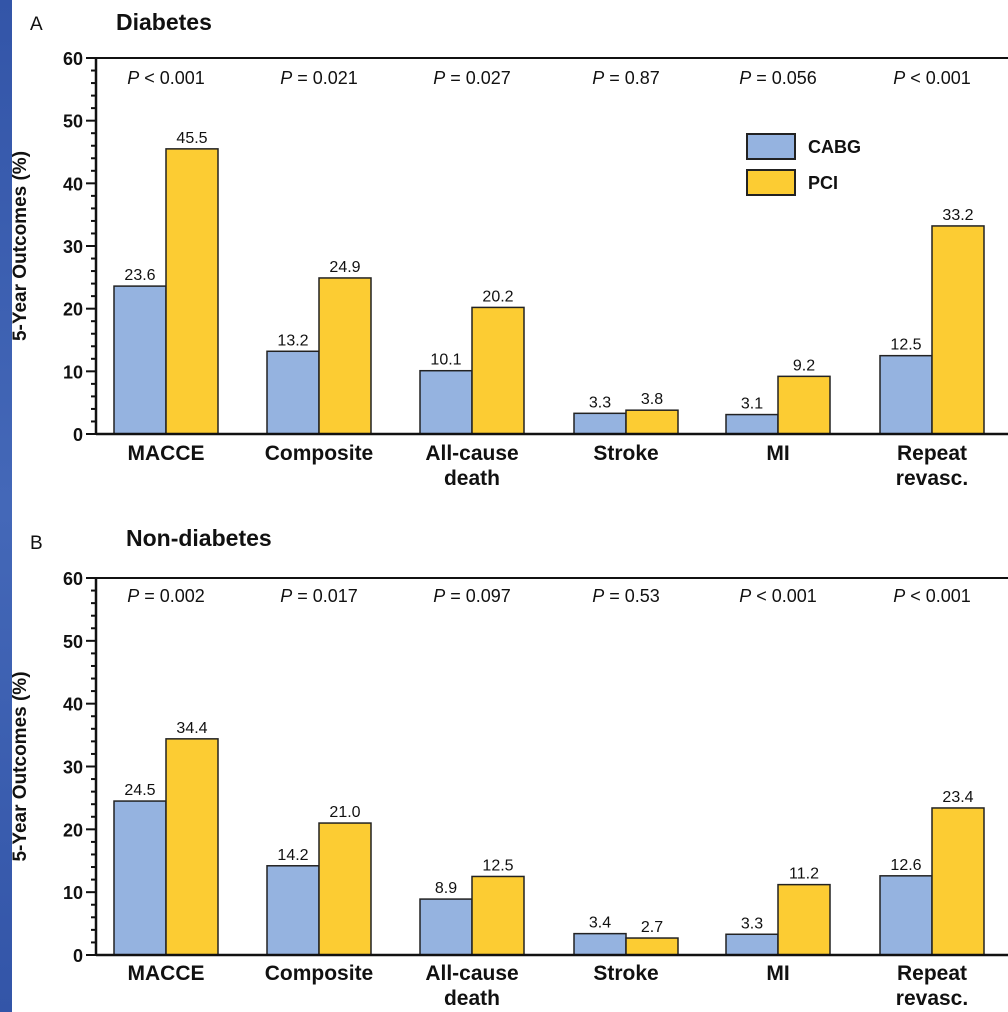 Image resolution: width=1008 pixels, height=1012 pixels. Describe the element at coordinates (804, 874) in the screenshot. I see `data-label: 11.2` at that location.